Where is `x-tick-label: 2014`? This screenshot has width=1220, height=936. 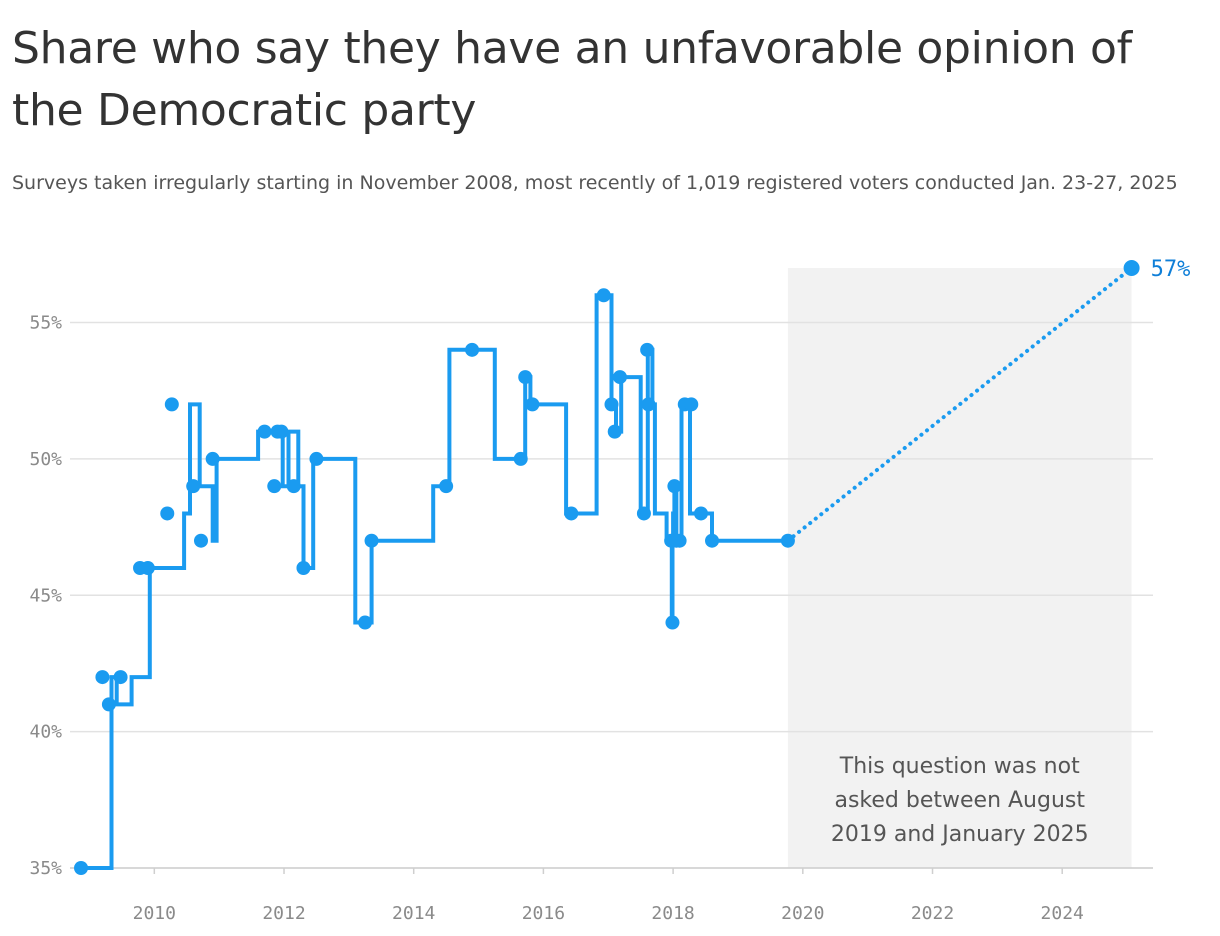 x-tick-label: 2014 is located at coordinates (413, 913).